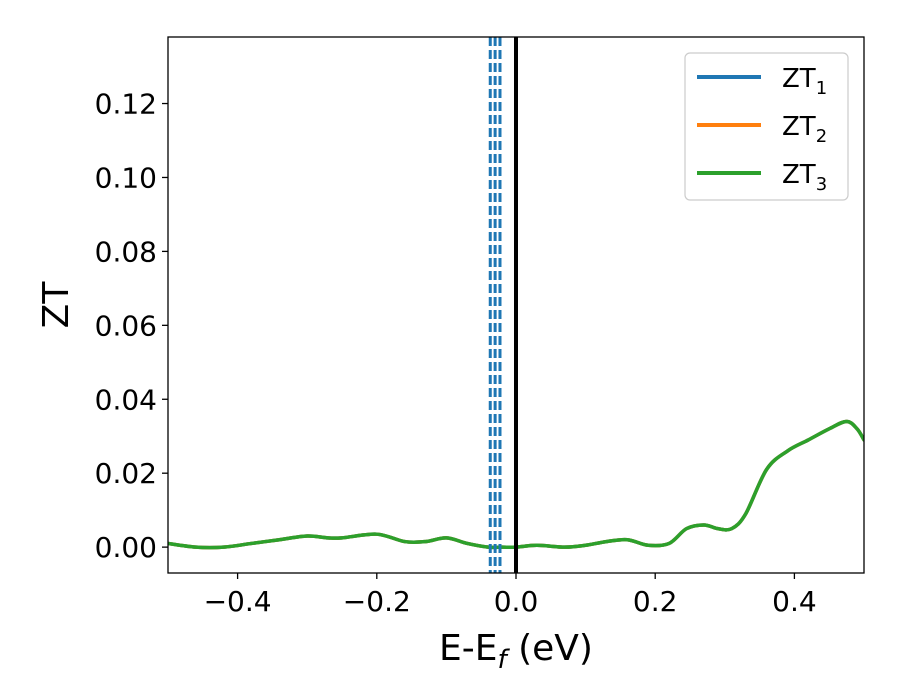 The height and width of the screenshot is (700, 900). I want to click on legend-entry-3: ZT3, so click(762, 177).